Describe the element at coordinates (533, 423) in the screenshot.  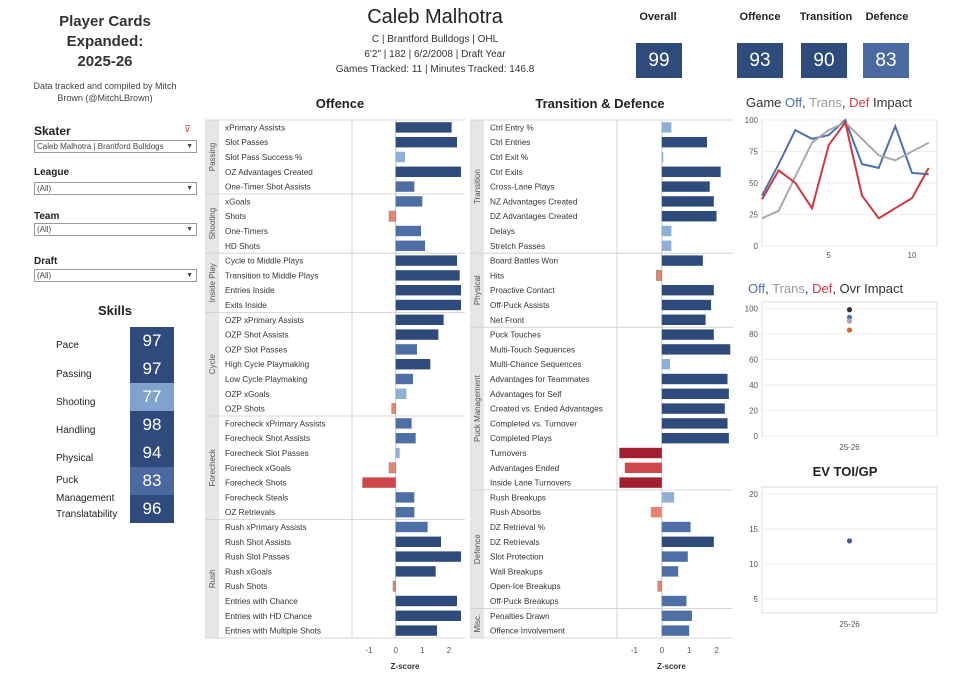
I see `metric-label: Completed vs. Turnover` at that location.